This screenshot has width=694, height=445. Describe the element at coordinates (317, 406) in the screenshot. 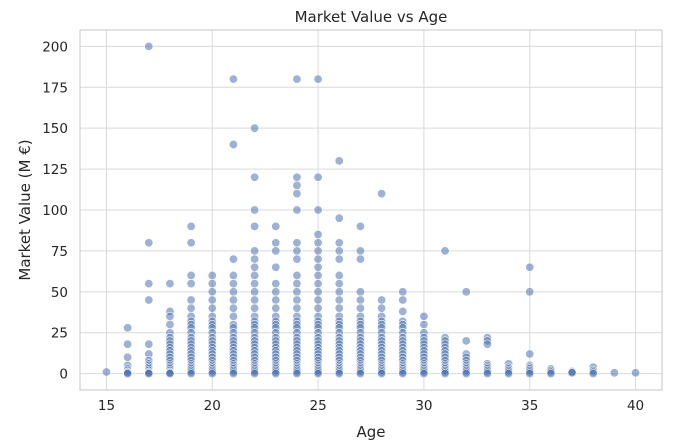

I see `x-tick-label: 25` at that location.